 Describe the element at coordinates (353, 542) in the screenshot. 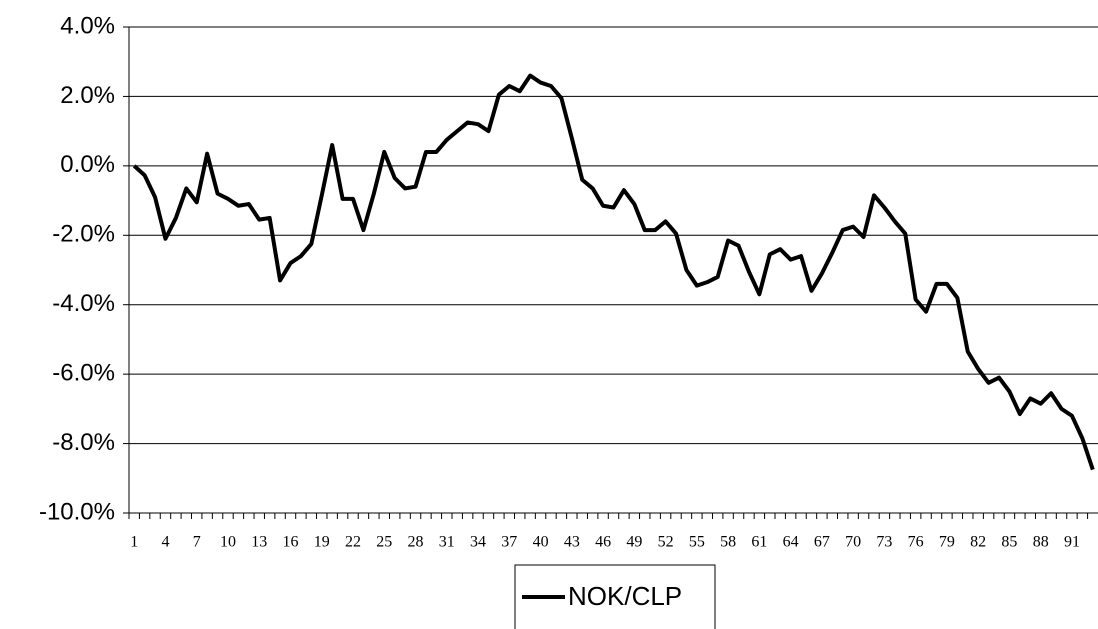

I see `x-tick-label: 22` at that location.